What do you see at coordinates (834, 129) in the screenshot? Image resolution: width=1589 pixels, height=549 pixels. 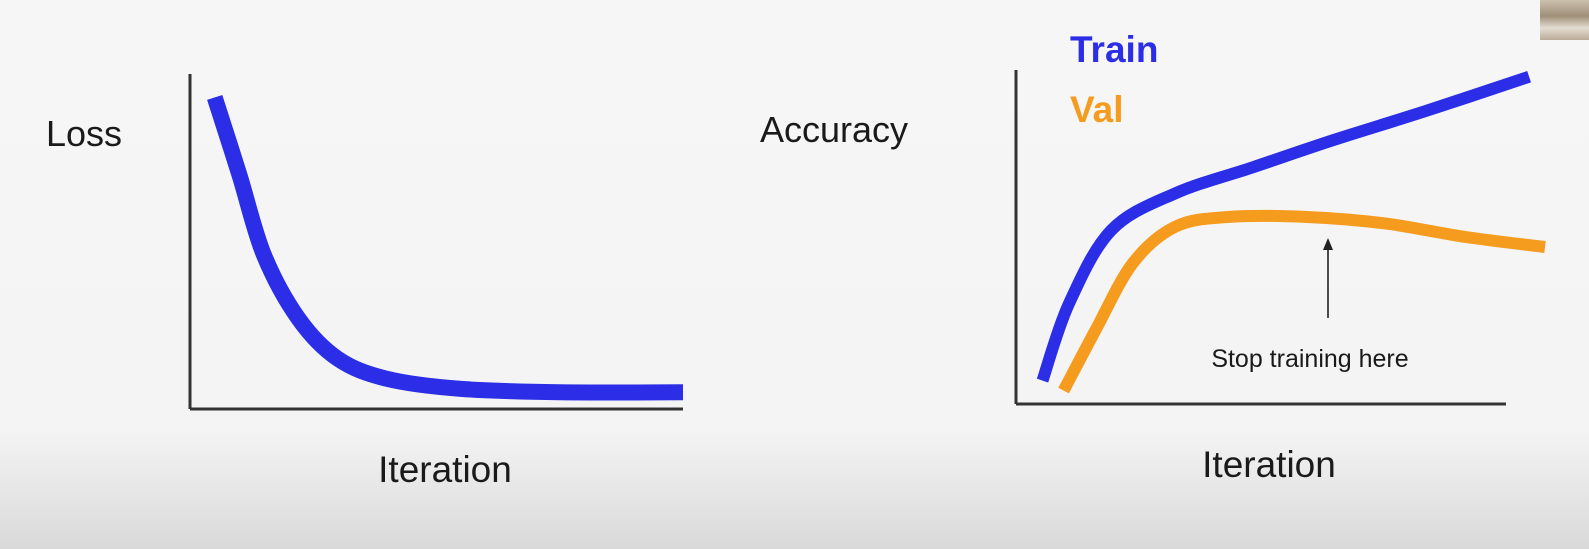 I see `accuracy-y-label: Accuracy` at bounding box center [834, 129].